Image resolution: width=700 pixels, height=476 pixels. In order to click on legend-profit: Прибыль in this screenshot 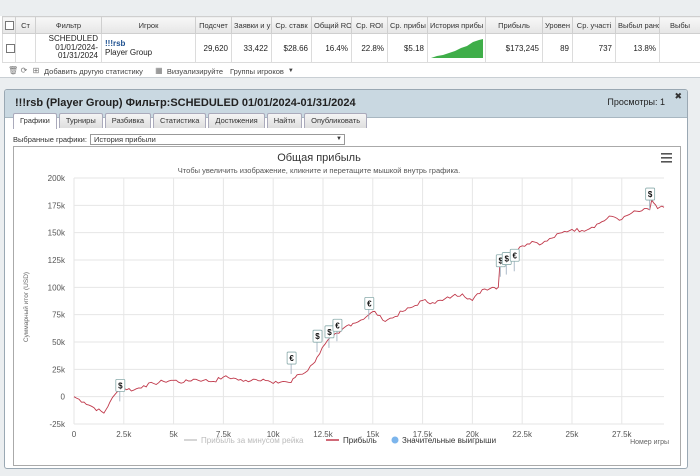, I will do `click(360, 440)`.